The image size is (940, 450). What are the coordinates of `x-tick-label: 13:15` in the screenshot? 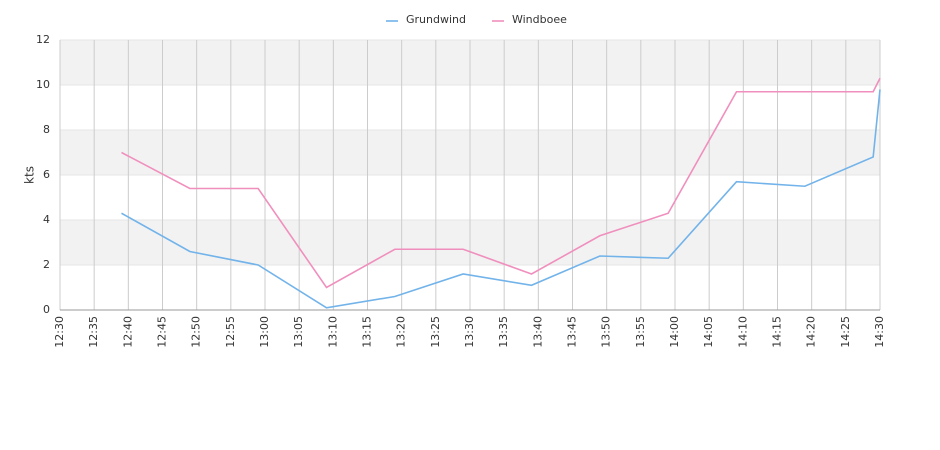 It's located at (367, 332).